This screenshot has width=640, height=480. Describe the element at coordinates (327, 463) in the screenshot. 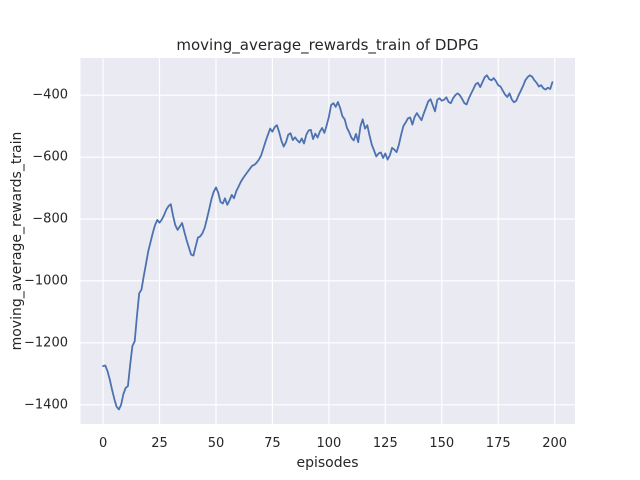

I see `x-axis-label: episodes` at that location.